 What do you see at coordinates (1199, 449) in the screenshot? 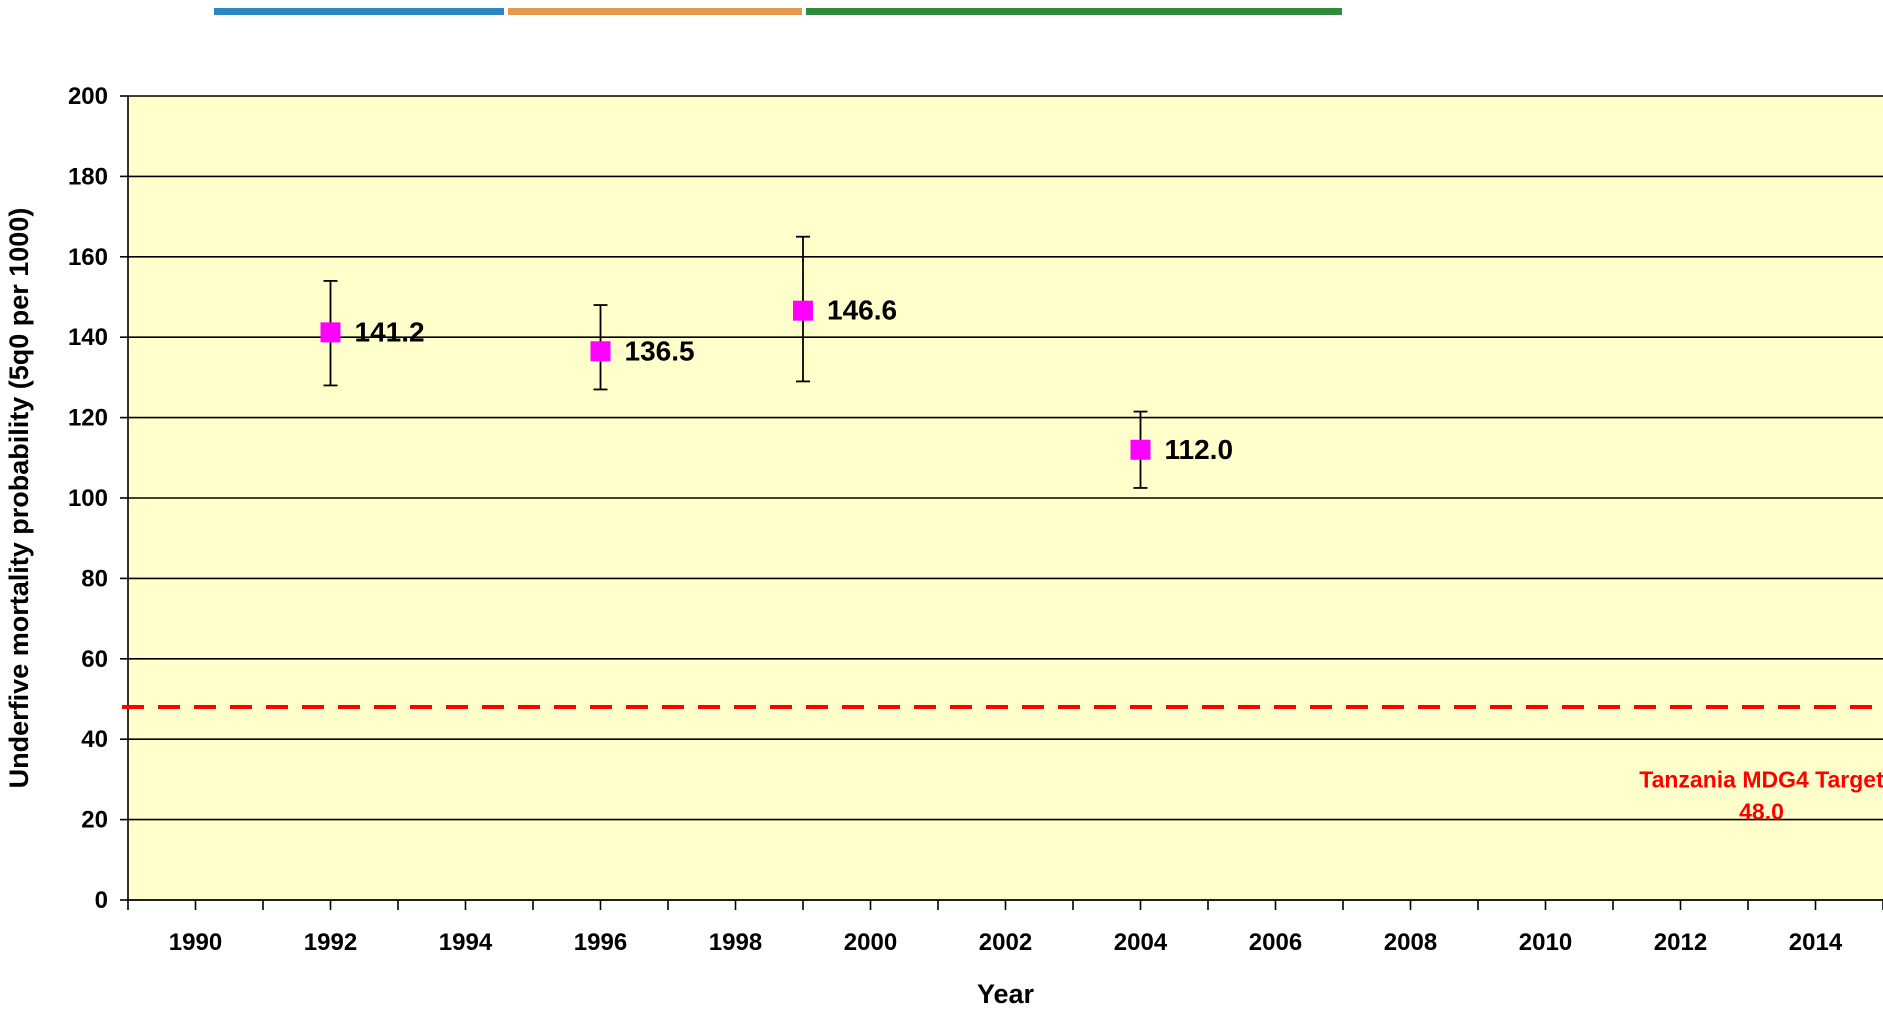
I see `data-label-2004: 112.0` at bounding box center [1199, 449].